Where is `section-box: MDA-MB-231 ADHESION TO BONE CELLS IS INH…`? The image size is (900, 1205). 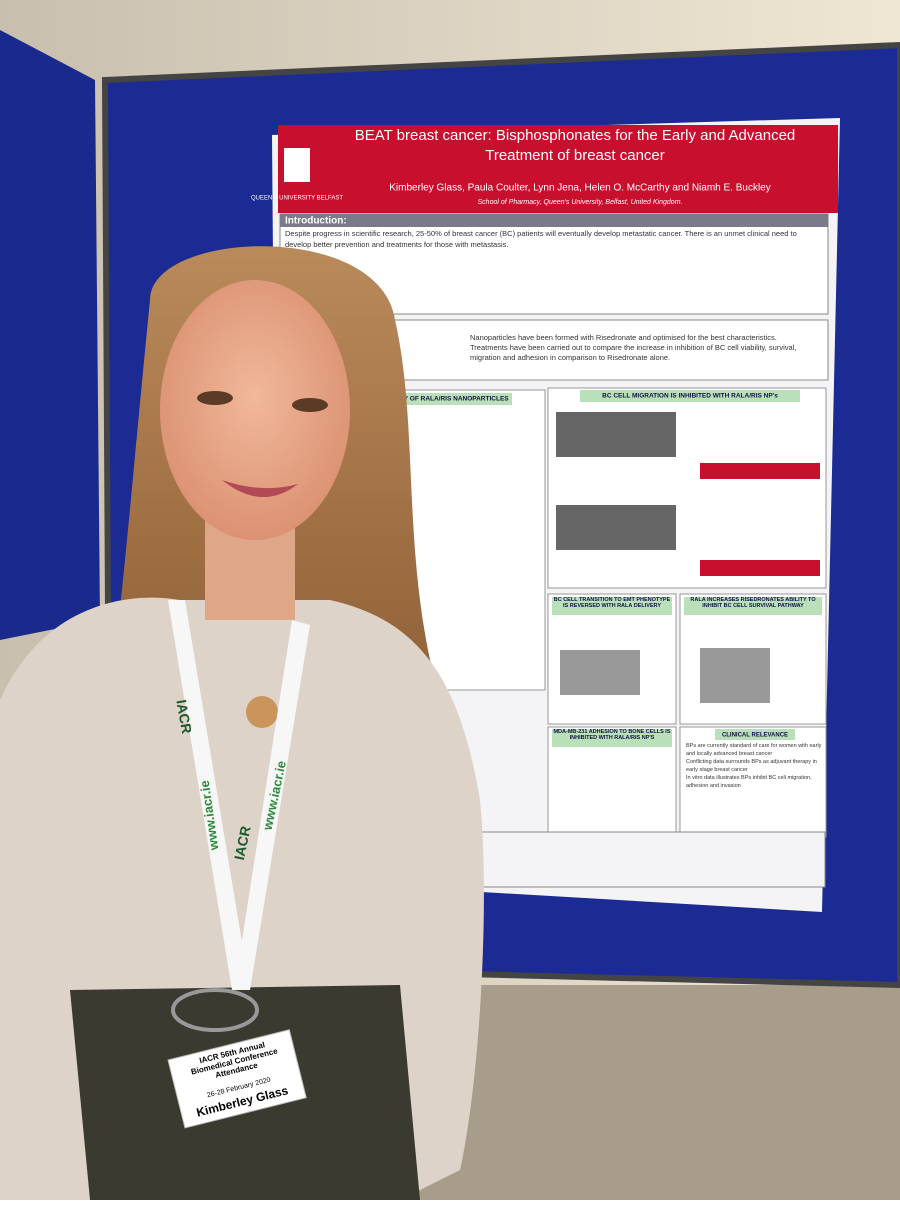
section-box: MDA-MB-231 ADHESION TO BONE CELLS IS INH… is located at coordinates (612, 735).